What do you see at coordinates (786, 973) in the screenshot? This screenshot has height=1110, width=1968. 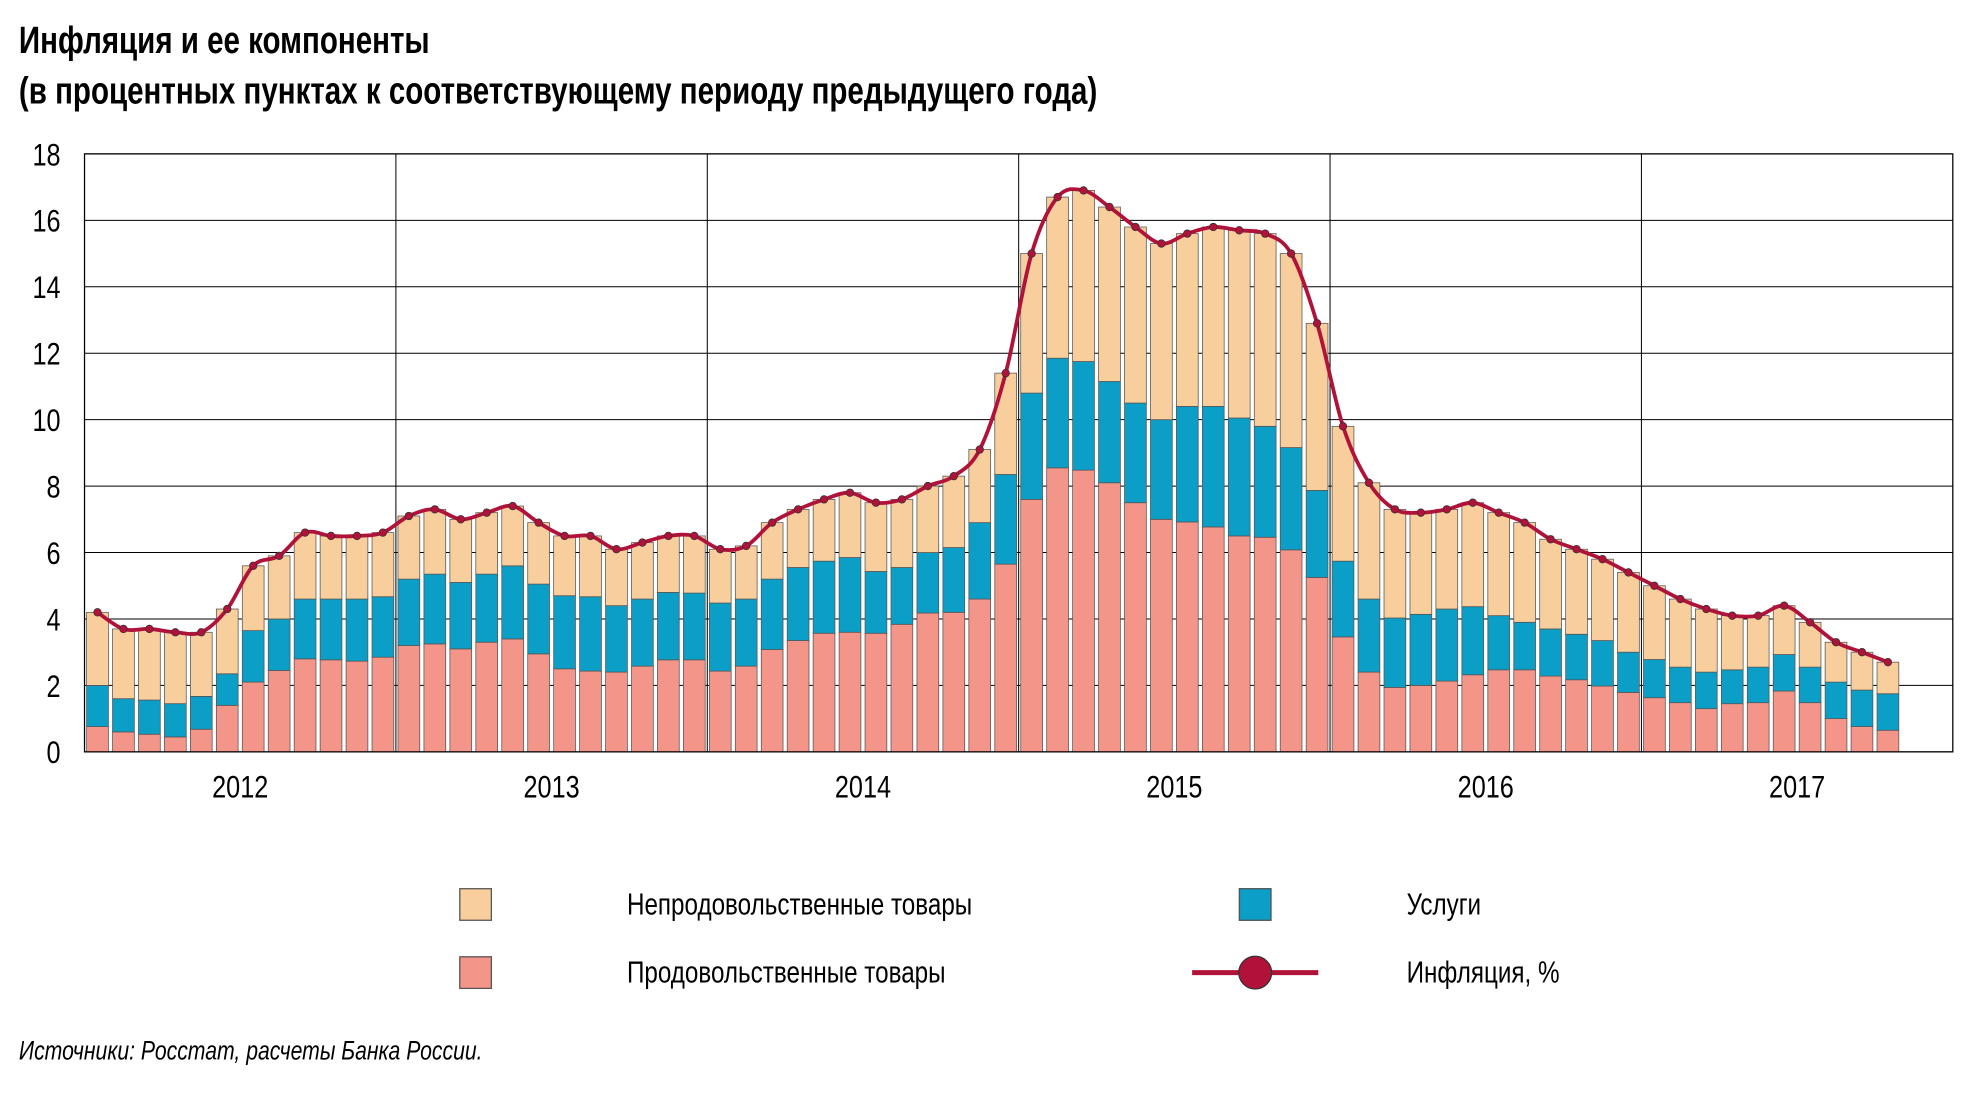 I see `legend-label-food: Продовольственные товары` at bounding box center [786, 973].